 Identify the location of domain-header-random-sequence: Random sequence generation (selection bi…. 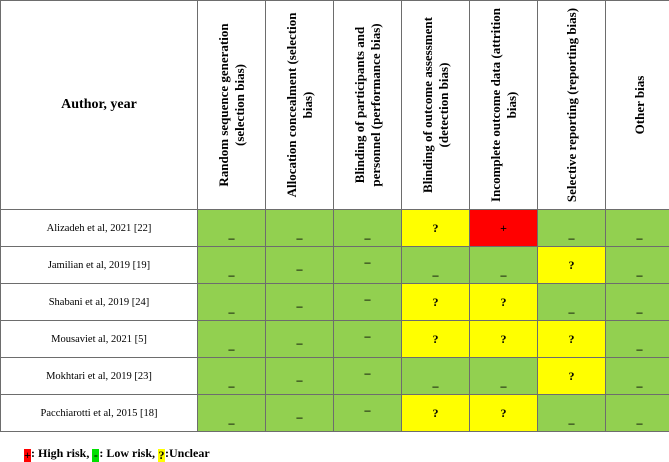
(231, 105).